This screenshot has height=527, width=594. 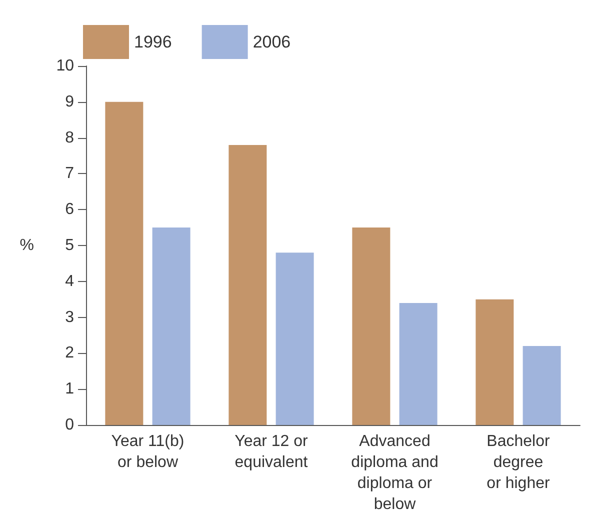 I want to click on y-axis-title: %, so click(x=27, y=245).